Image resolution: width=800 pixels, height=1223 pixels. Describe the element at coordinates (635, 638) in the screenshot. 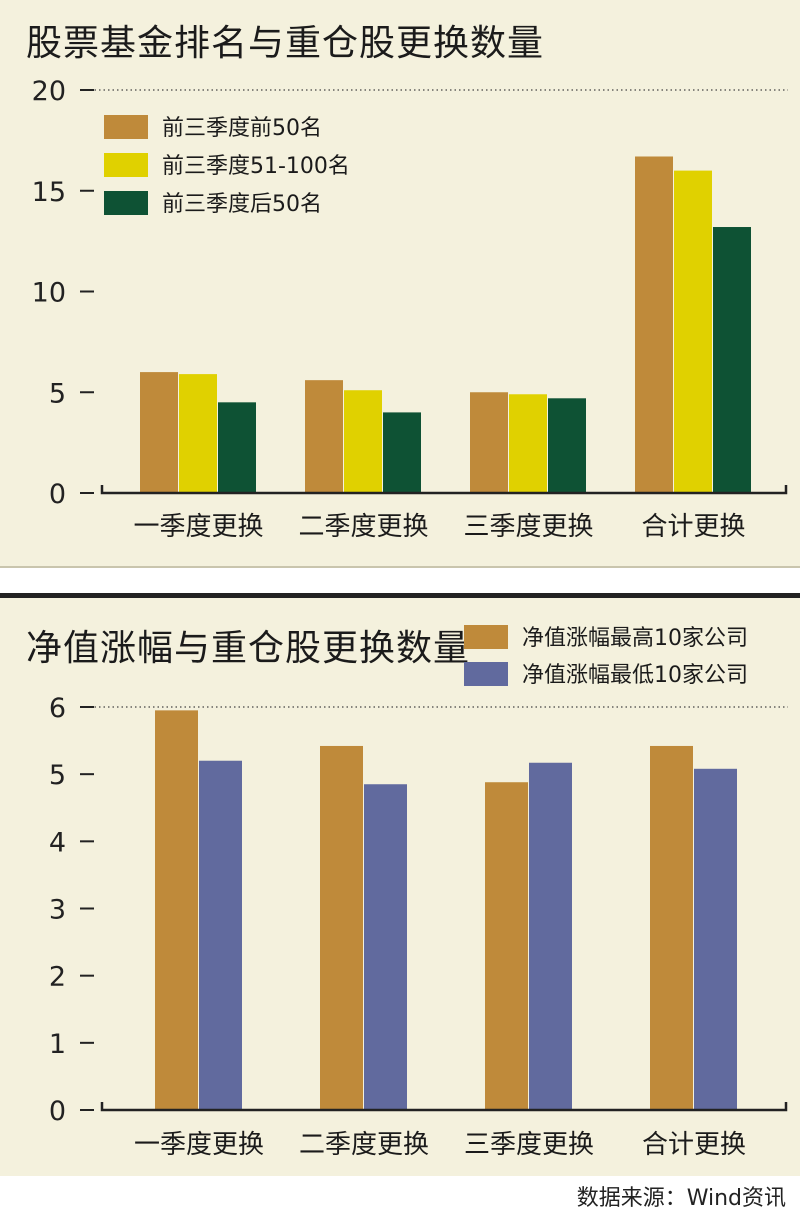

I see `legend-label: 净值涨幅最高10家公司` at that location.